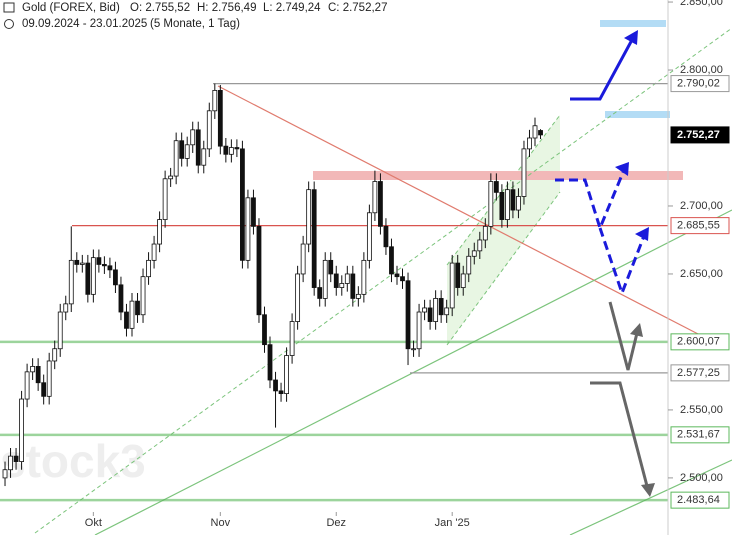 This screenshot has width=732, height=535. What do you see at coordinates (698, 373) in the screenshot?
I see `level-label: 2.577,25` at bounding box center [698, 373].